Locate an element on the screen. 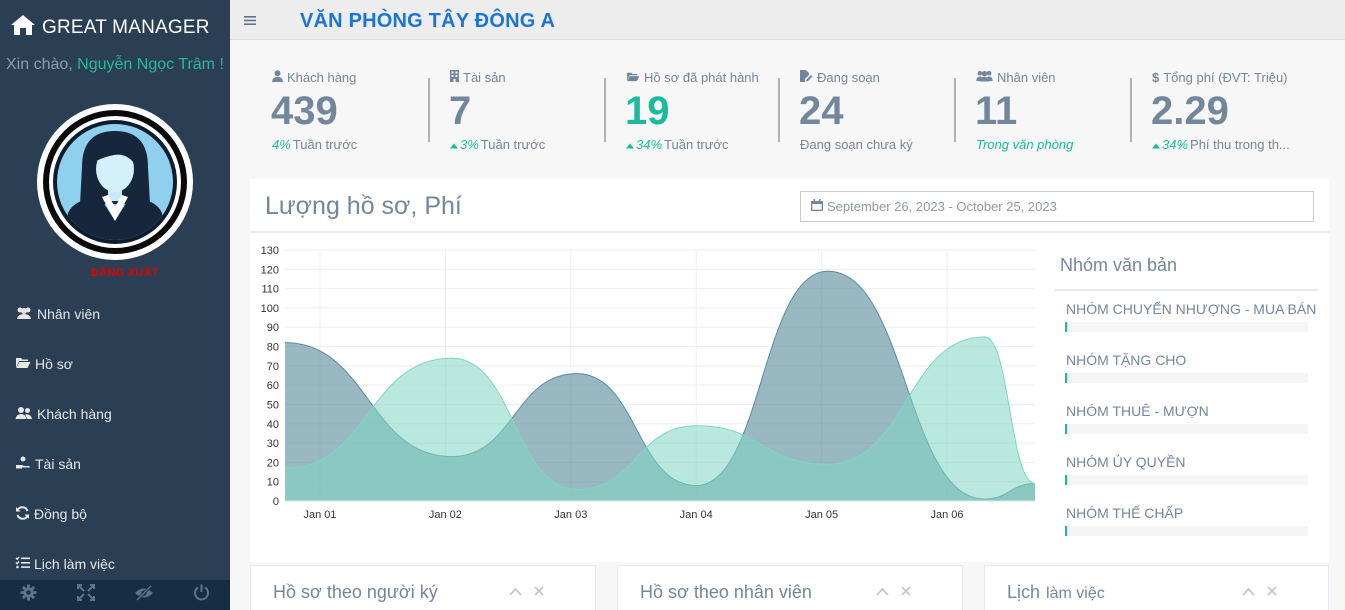  date-range-text: September 26, 2023 - October 25, 2023 is located at coordinates (942, 206).